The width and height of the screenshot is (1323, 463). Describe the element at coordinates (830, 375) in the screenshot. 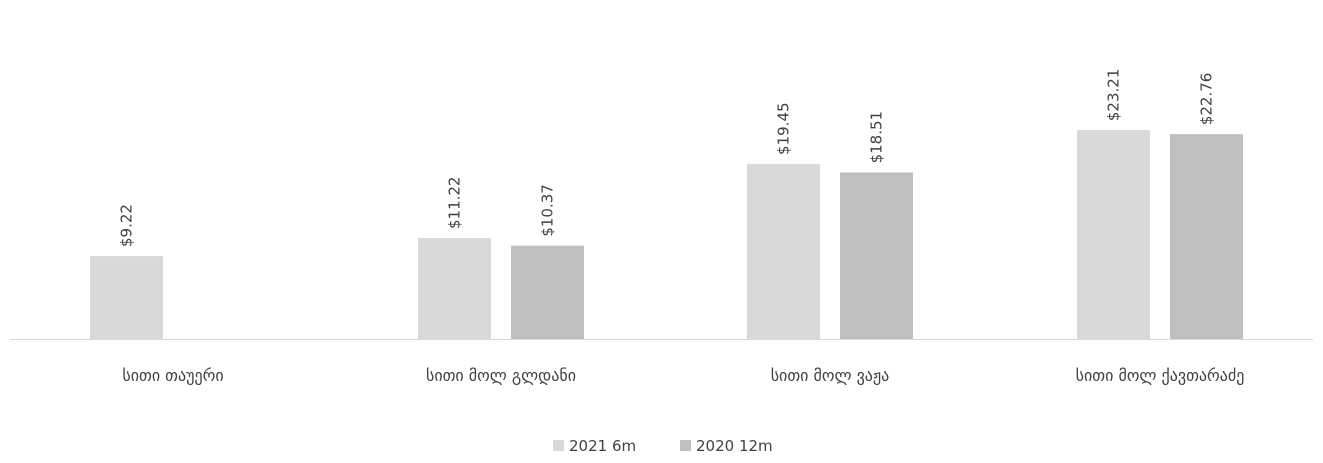

I see `x-tick-label: სითი მოლ ვაჟა` at that location.